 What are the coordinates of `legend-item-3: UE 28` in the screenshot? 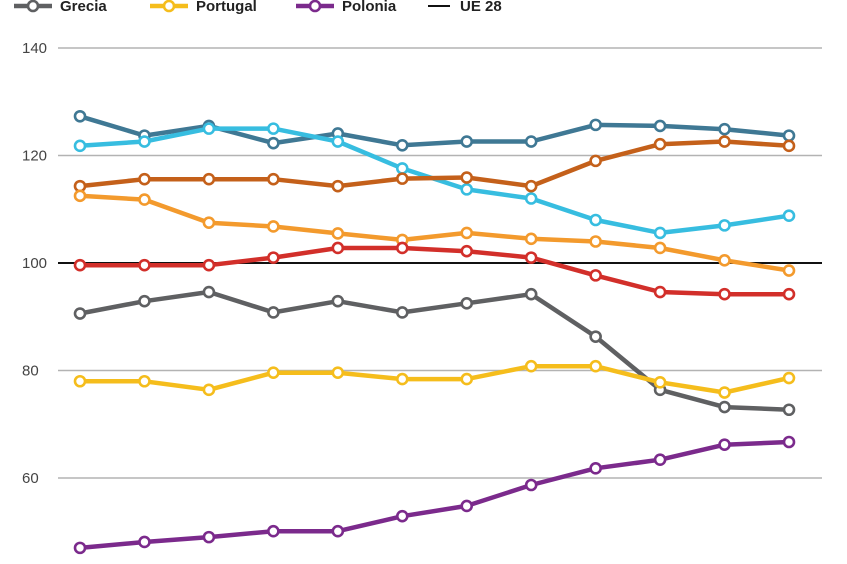 It's located at (465, 7).